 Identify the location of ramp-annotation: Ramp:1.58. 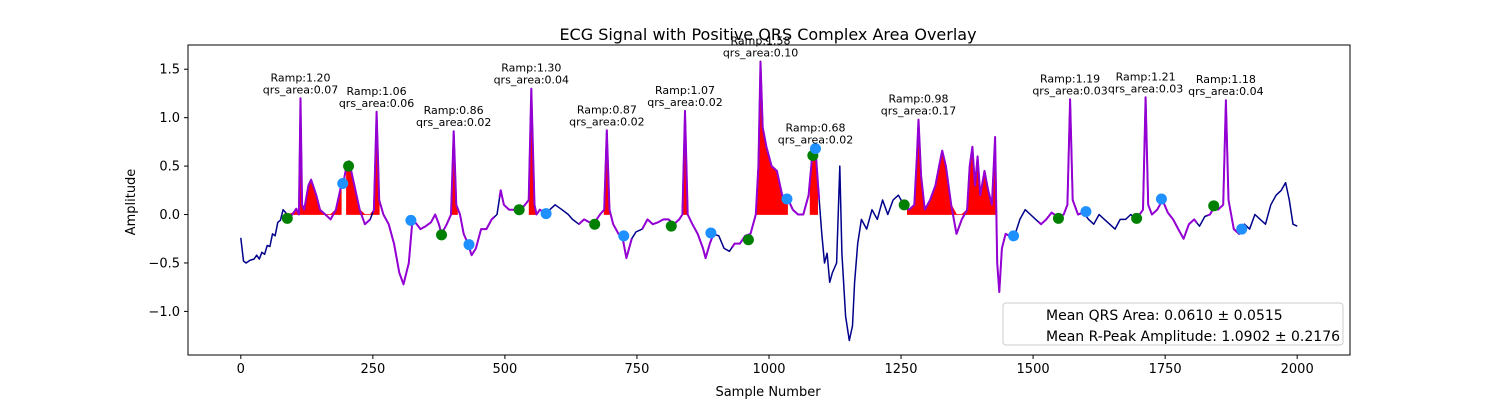
(761, 40).